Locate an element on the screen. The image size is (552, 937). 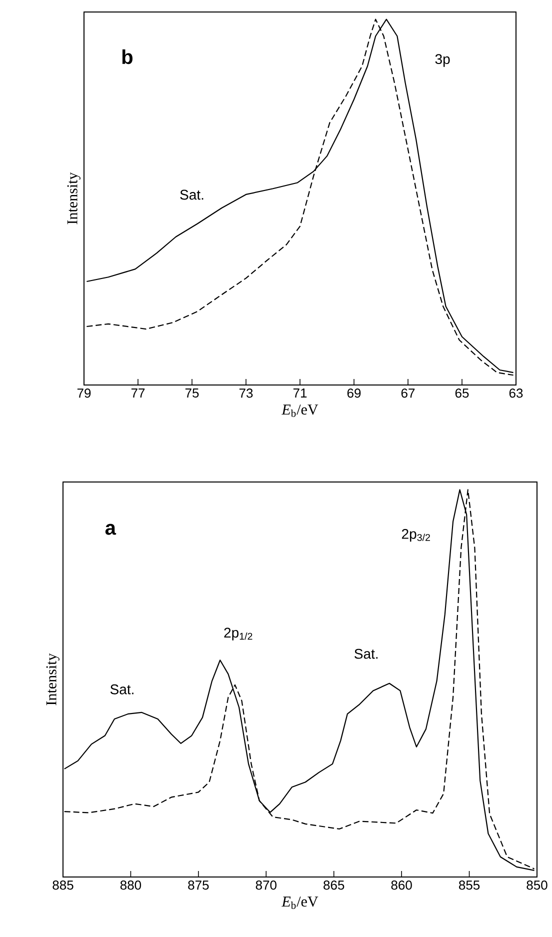
x-tick-label: 69 is located at coordinates (354, 393).